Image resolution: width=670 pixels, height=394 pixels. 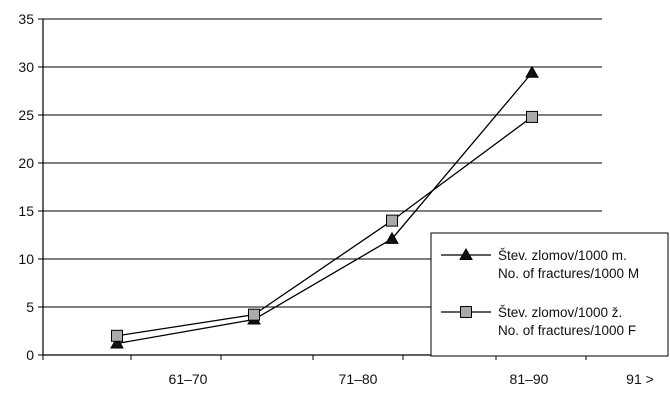 What do you see at coordinates (30, 307) in the screenshot?
I see `y-tick-label: 5` at bounding box center [30, 307].